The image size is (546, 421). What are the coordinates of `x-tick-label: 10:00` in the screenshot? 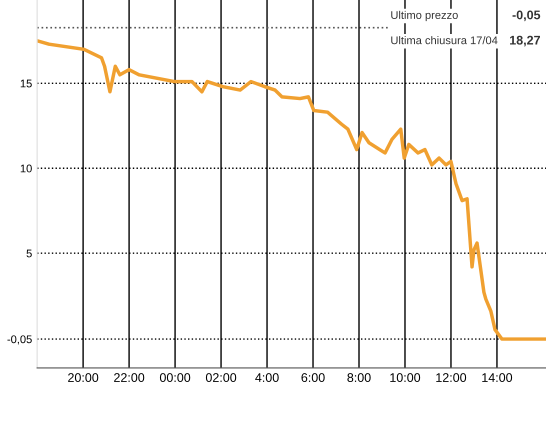 It's located at (405, 377).